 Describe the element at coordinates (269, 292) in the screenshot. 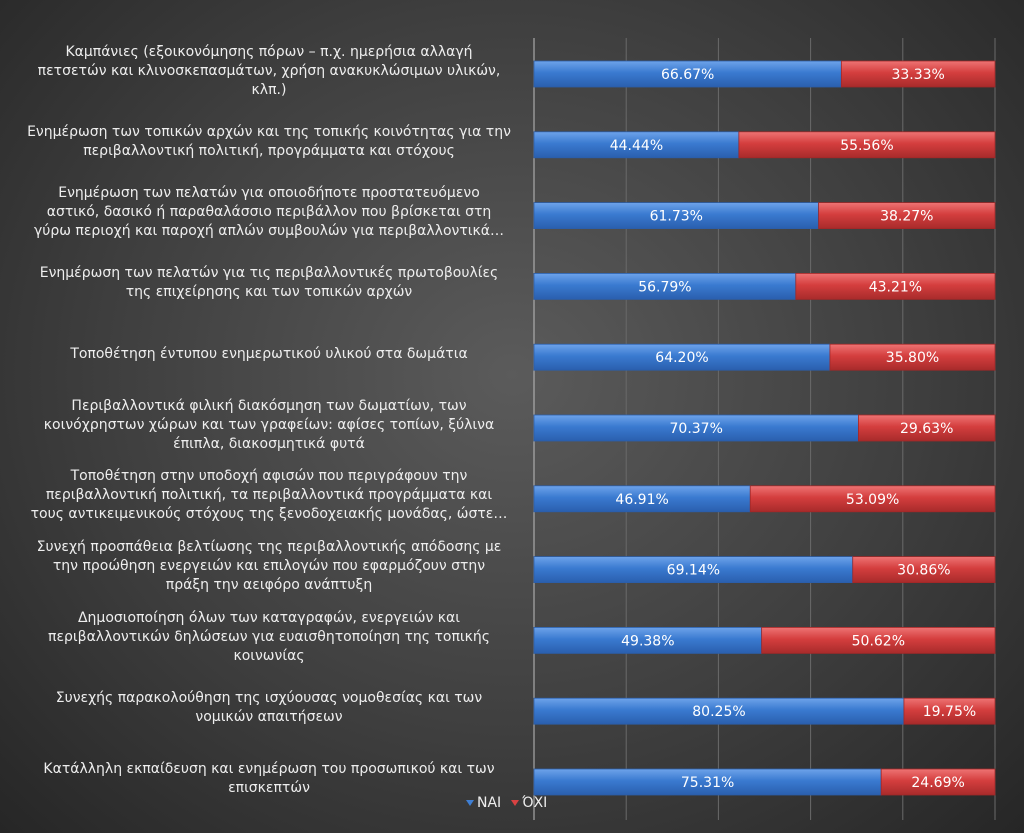

I see `category-label-line: της επιχείρησης και των τοπικών αρχών` at that location.